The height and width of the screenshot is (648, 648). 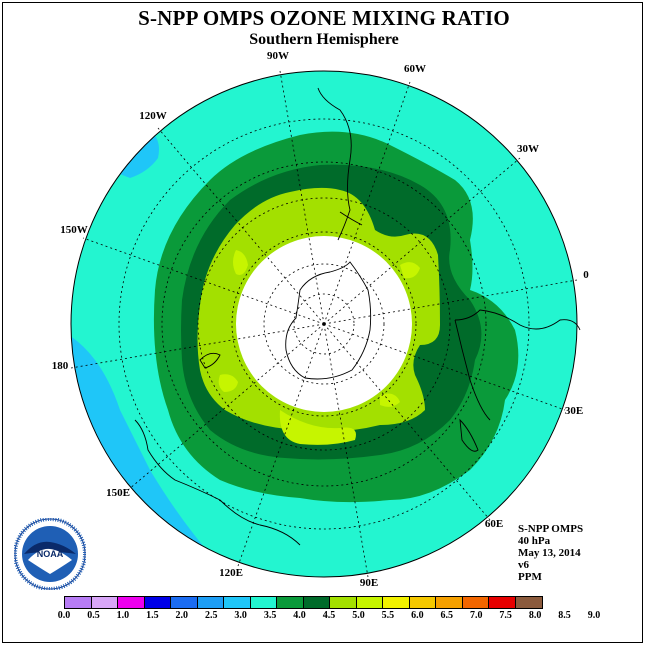 I want to click on color-bar-tick-label: 5.5, so click(x=388, y=615).